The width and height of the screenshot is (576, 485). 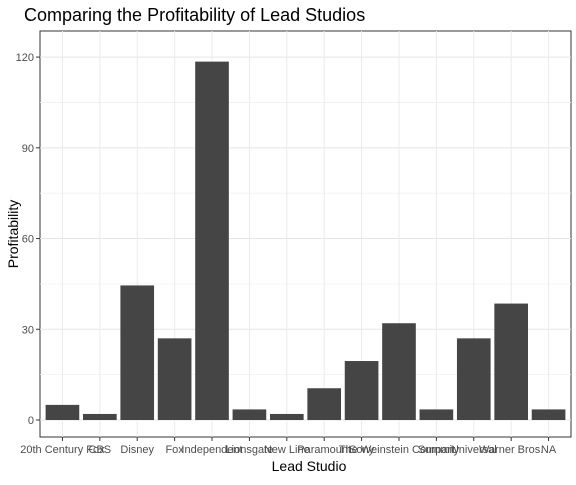 I want to click on x-tick-label: CBS, so click(x=100, y=450).